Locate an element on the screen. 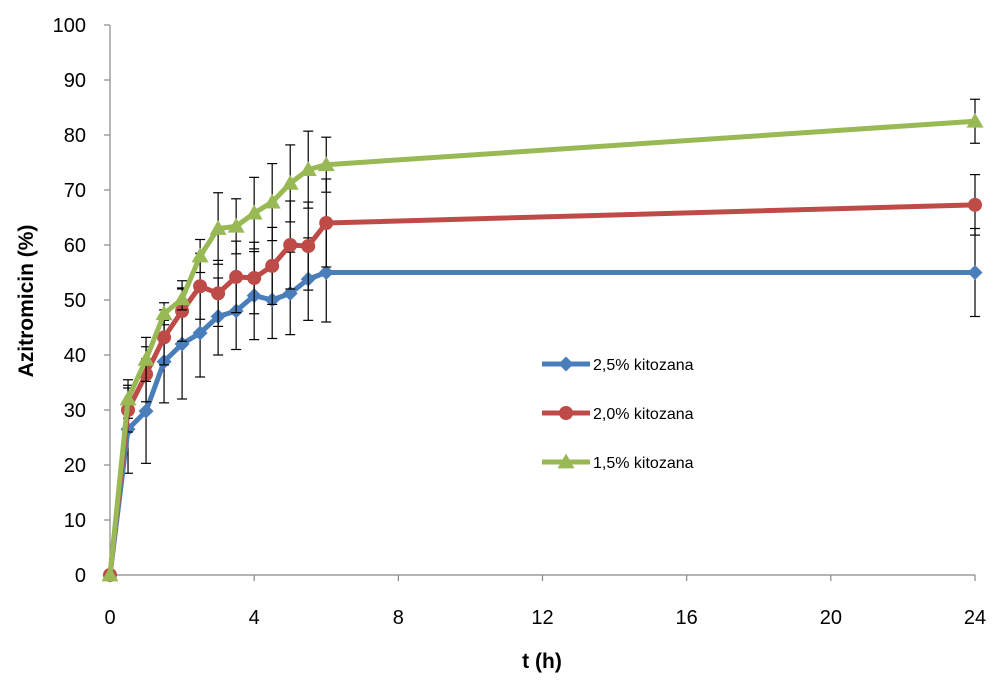 The width and height of the screenshot is (997, 681). y-tick-label: 40 is located at coordinates (75, 356).